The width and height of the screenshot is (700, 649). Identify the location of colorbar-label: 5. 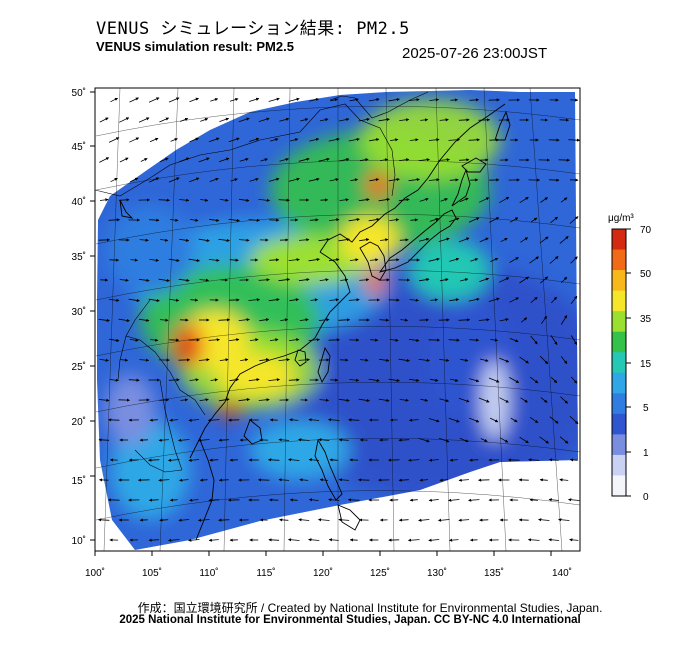
(646, 408).